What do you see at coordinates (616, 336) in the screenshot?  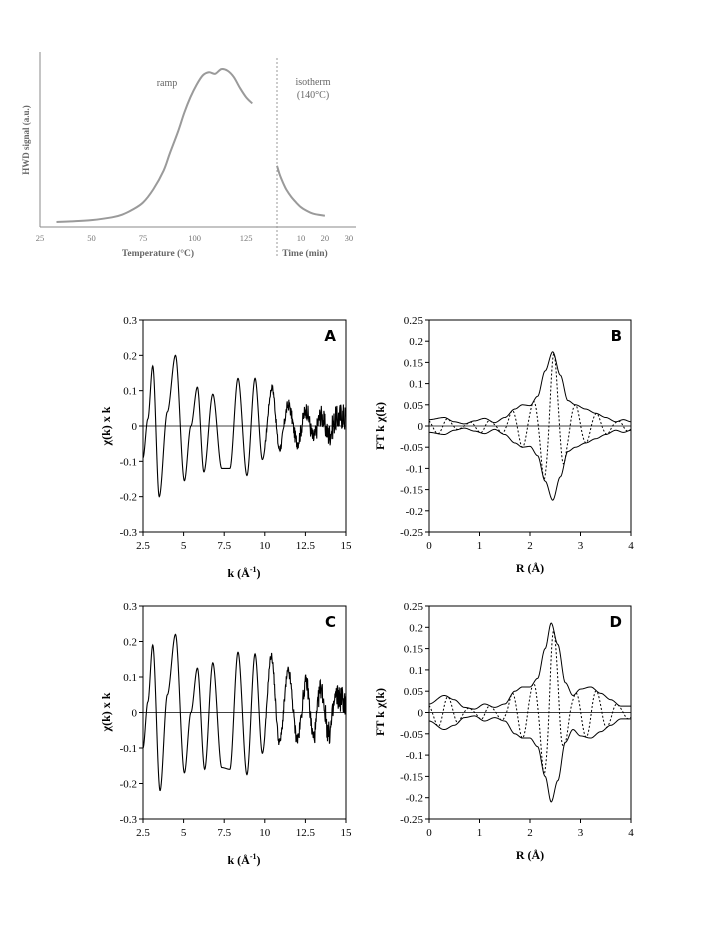 I see `panel-b-label: B` at bounding box center [616, 336].